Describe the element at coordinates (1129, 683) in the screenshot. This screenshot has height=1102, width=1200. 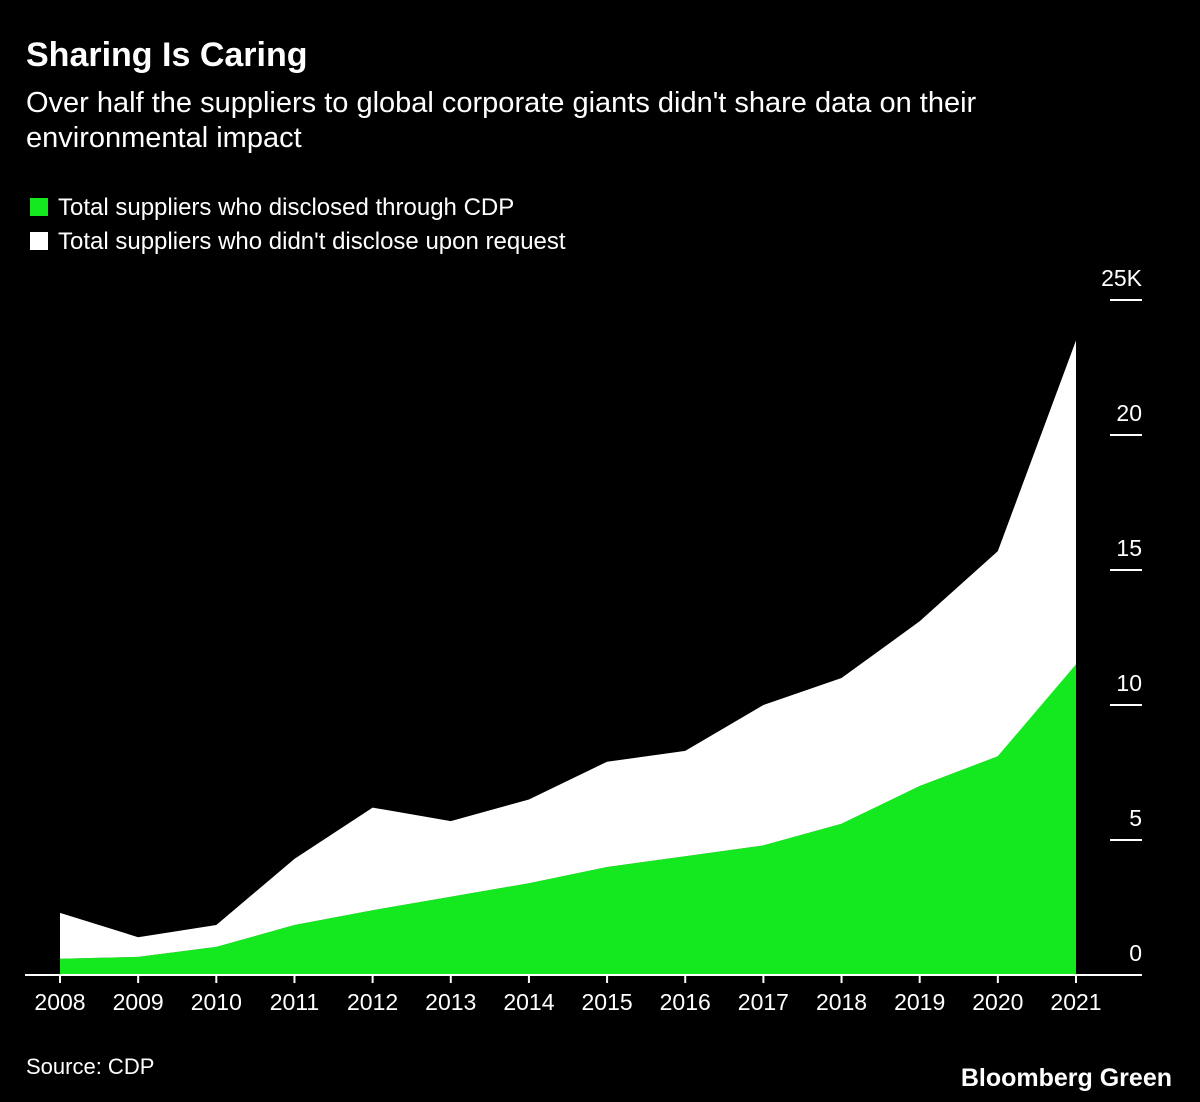
I see `y-tick-label: 10` at that location.